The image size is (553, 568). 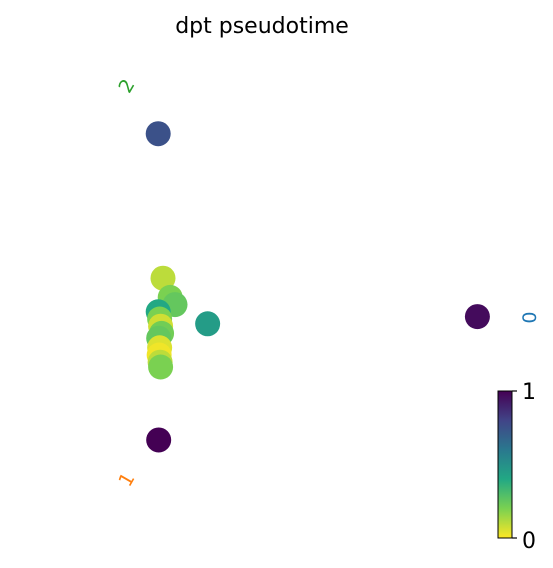 What do you see at coordinates (529, 392) in the screenshot?
I see `colorbar-tick-label-max: 1` at bounding box center [529, 392].